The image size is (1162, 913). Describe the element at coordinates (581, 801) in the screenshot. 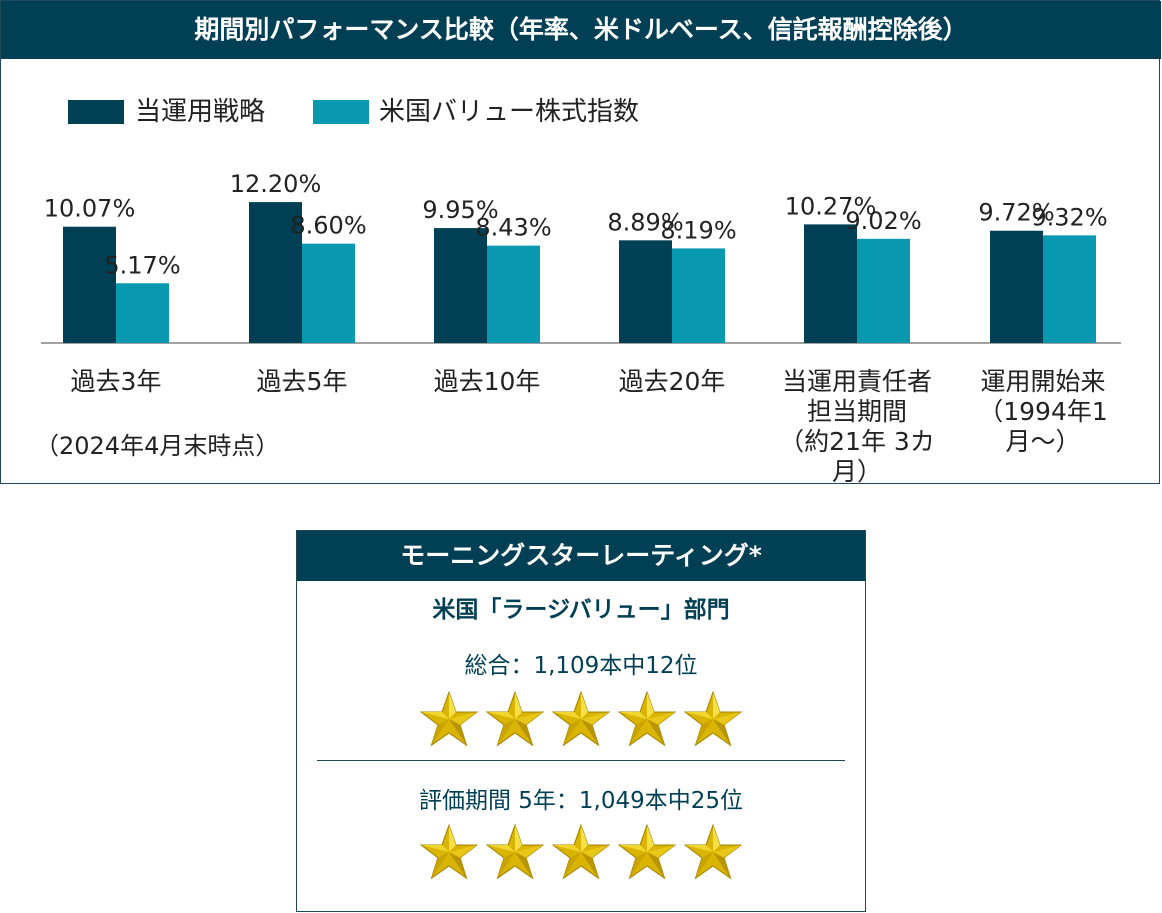

I see `rating-five-year: 評価期間 5年：1,049本中25位` at that location.